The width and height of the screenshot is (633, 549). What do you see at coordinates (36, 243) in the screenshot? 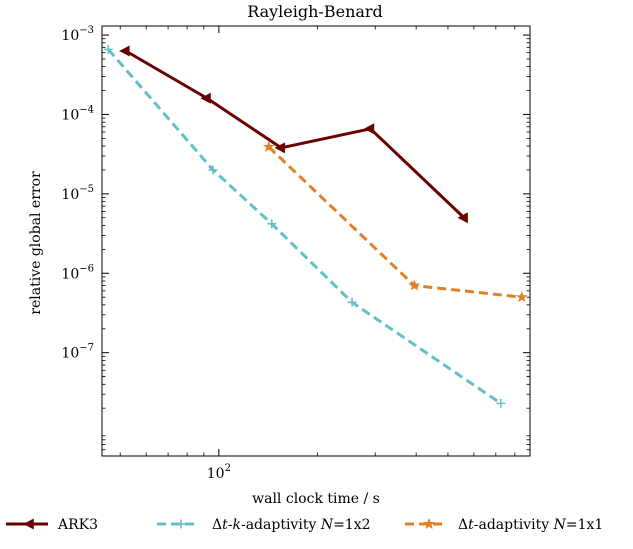
I see `y-axis-label: relative global error` at bounding box center [36, 243].